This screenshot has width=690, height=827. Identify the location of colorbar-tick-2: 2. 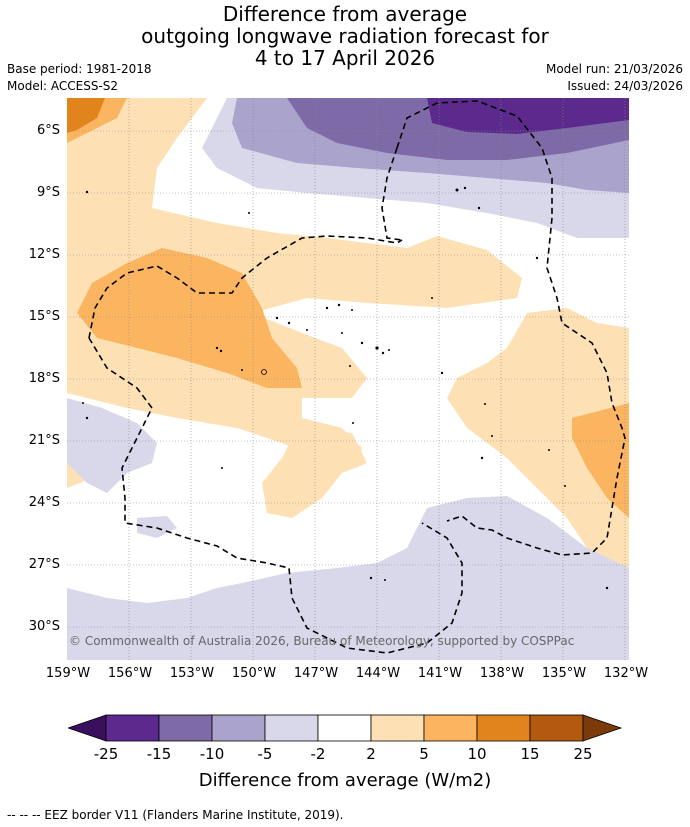
(371, 754).